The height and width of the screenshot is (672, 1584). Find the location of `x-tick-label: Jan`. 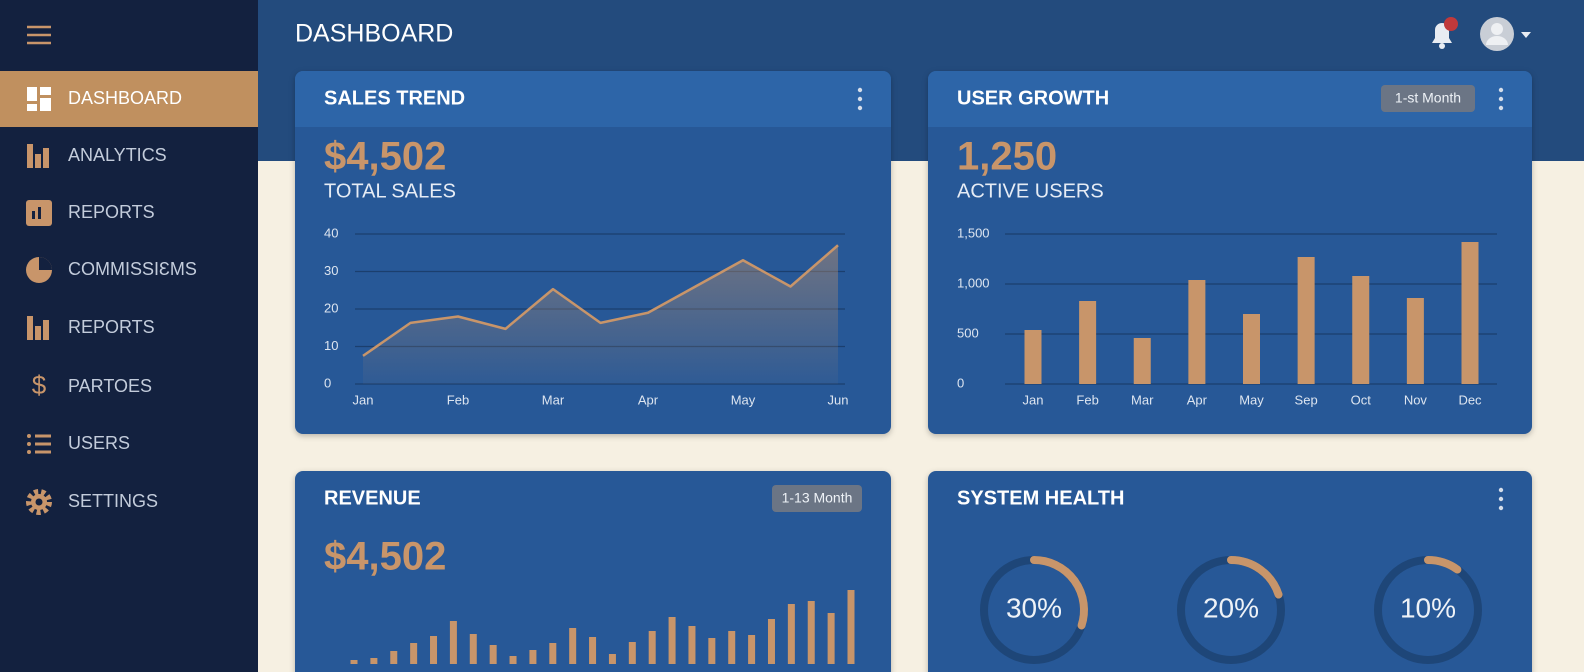

x-tick-label: Jan is located at coordinates (363, 399).